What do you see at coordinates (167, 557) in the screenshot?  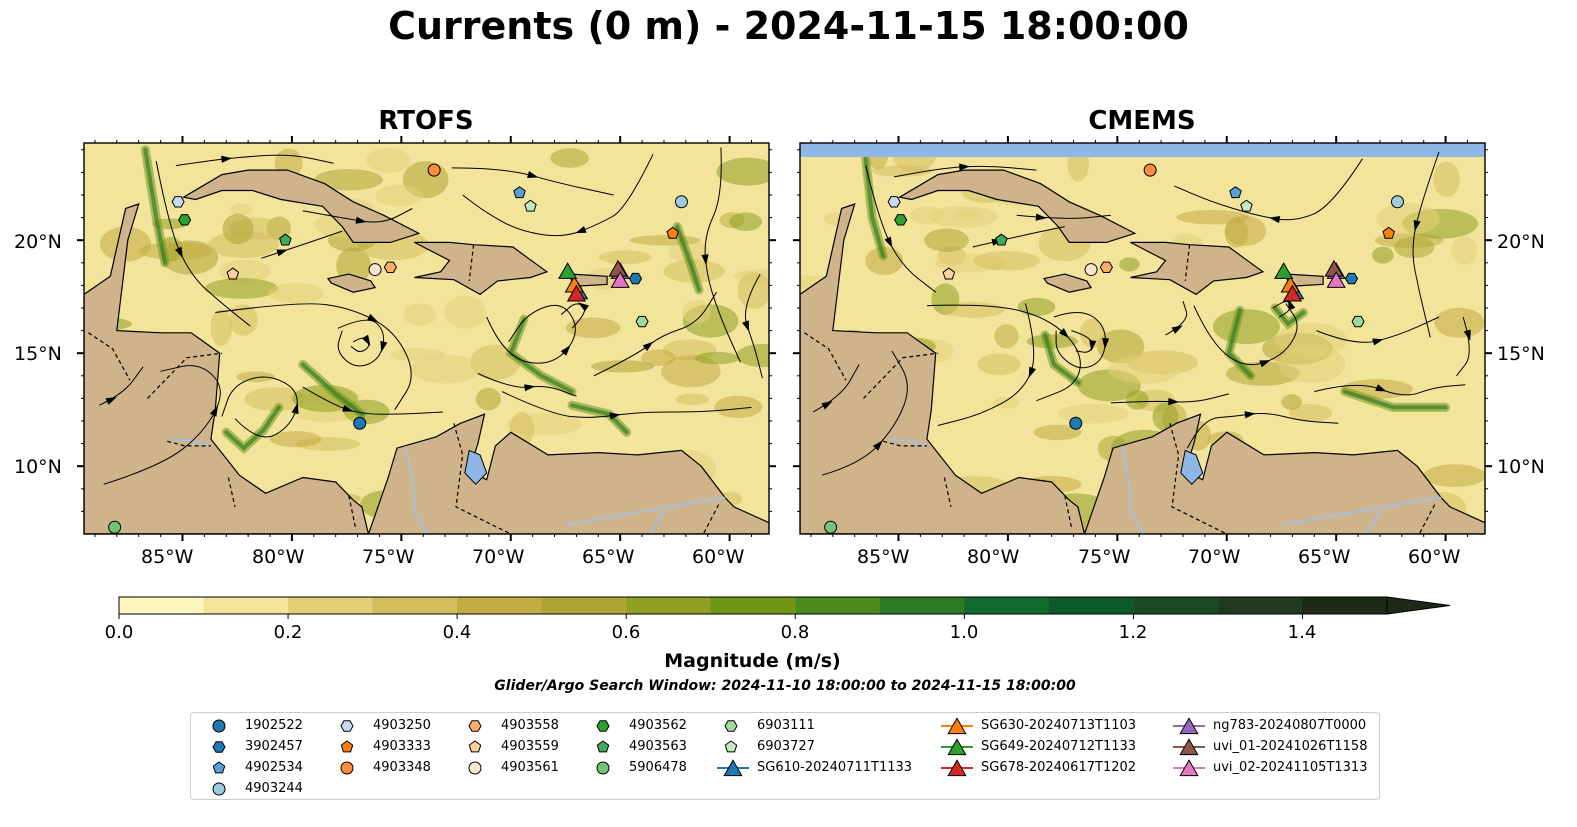 I see `lon-label-85w-rtofs: 85°W` at bounding box center [167, 557].